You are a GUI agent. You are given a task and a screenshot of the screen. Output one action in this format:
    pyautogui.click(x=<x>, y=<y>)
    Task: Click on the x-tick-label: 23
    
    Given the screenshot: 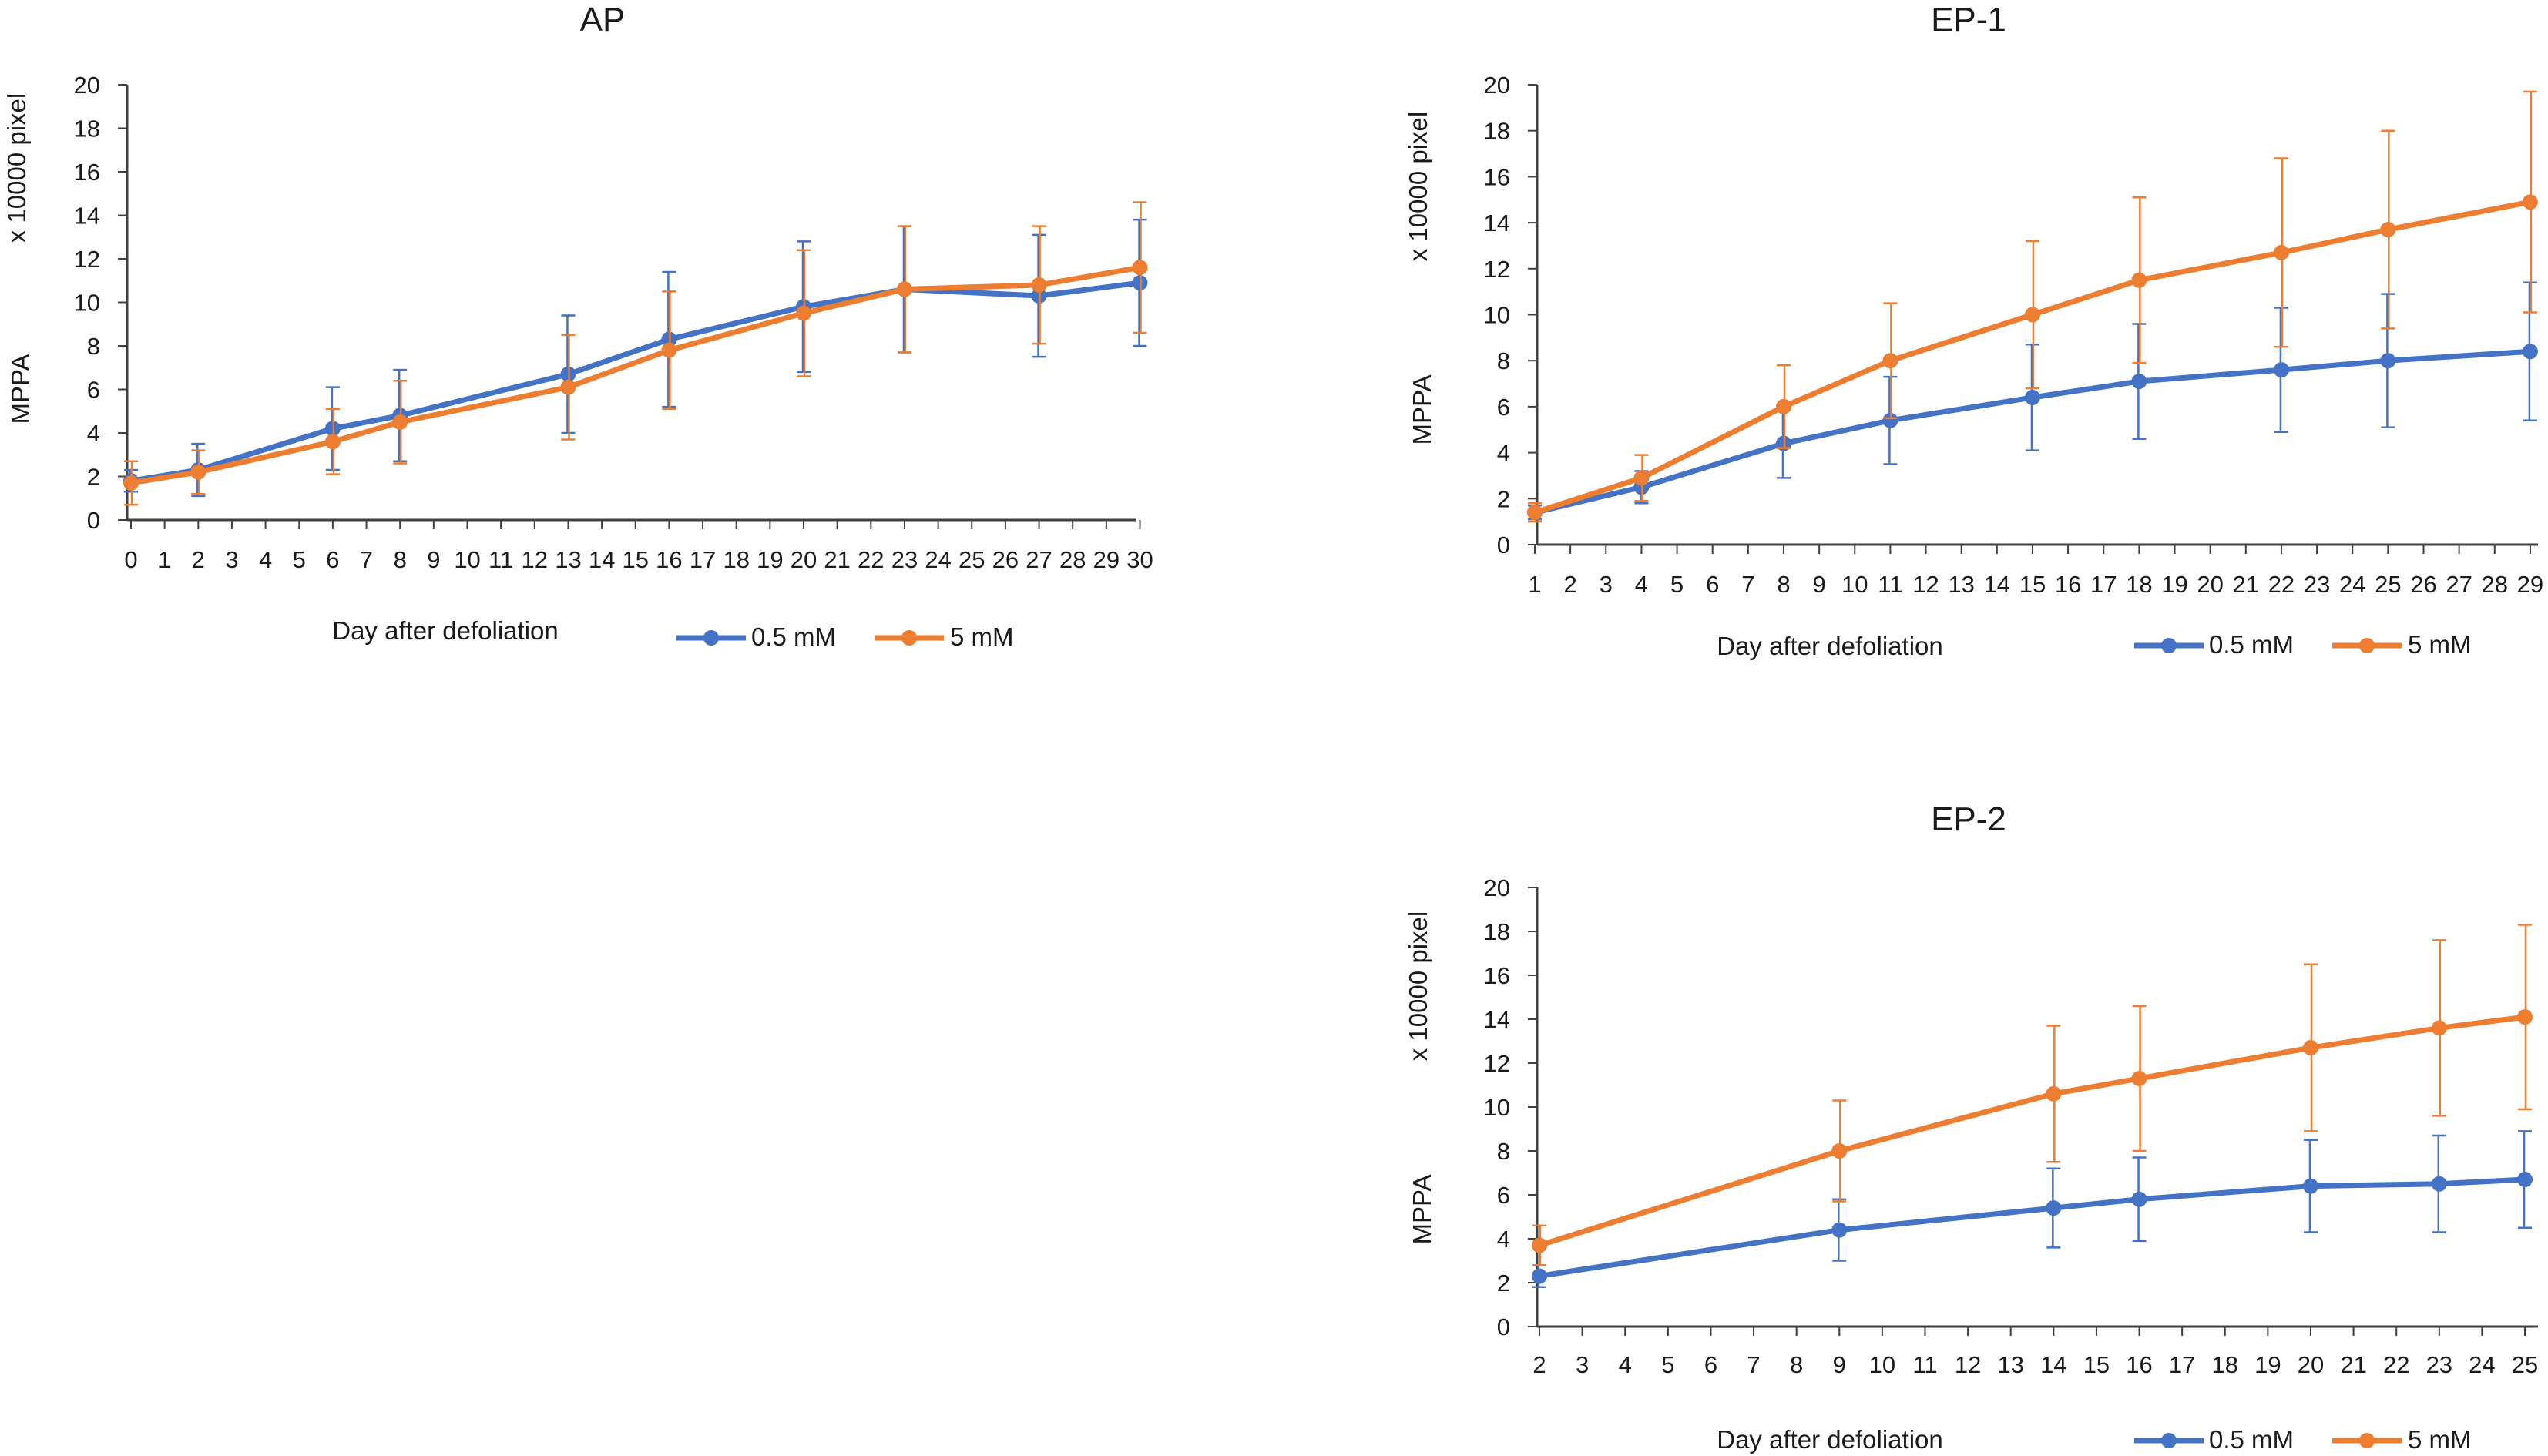 What is the action you would take?
    pyautogui.click(x=2439, y=1364)
    